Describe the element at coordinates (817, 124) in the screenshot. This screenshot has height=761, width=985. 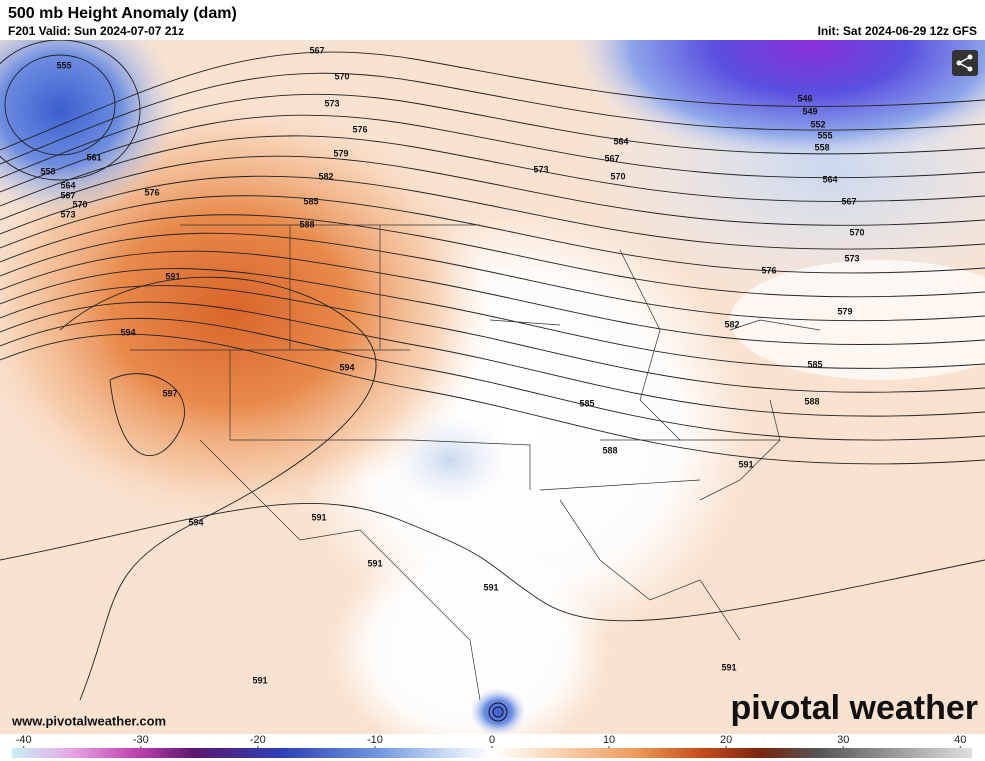
I see `contour-label: 552` at that location.